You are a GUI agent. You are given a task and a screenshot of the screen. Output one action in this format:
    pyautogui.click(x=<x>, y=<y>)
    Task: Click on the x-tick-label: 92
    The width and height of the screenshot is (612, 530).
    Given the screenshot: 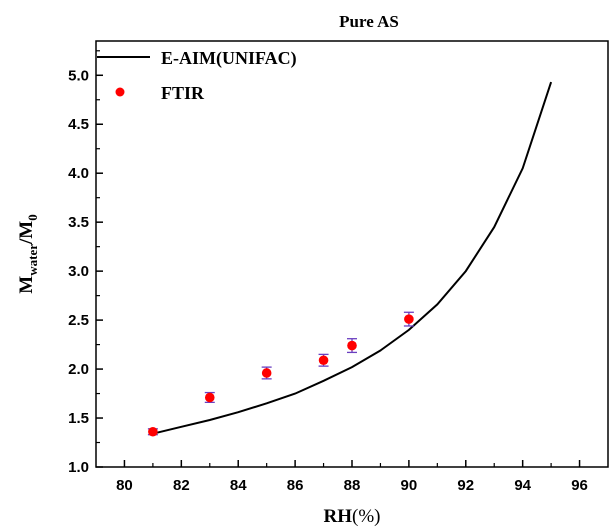 What is the action you would take?
    pyautogui.click(x=465, y=485)
    